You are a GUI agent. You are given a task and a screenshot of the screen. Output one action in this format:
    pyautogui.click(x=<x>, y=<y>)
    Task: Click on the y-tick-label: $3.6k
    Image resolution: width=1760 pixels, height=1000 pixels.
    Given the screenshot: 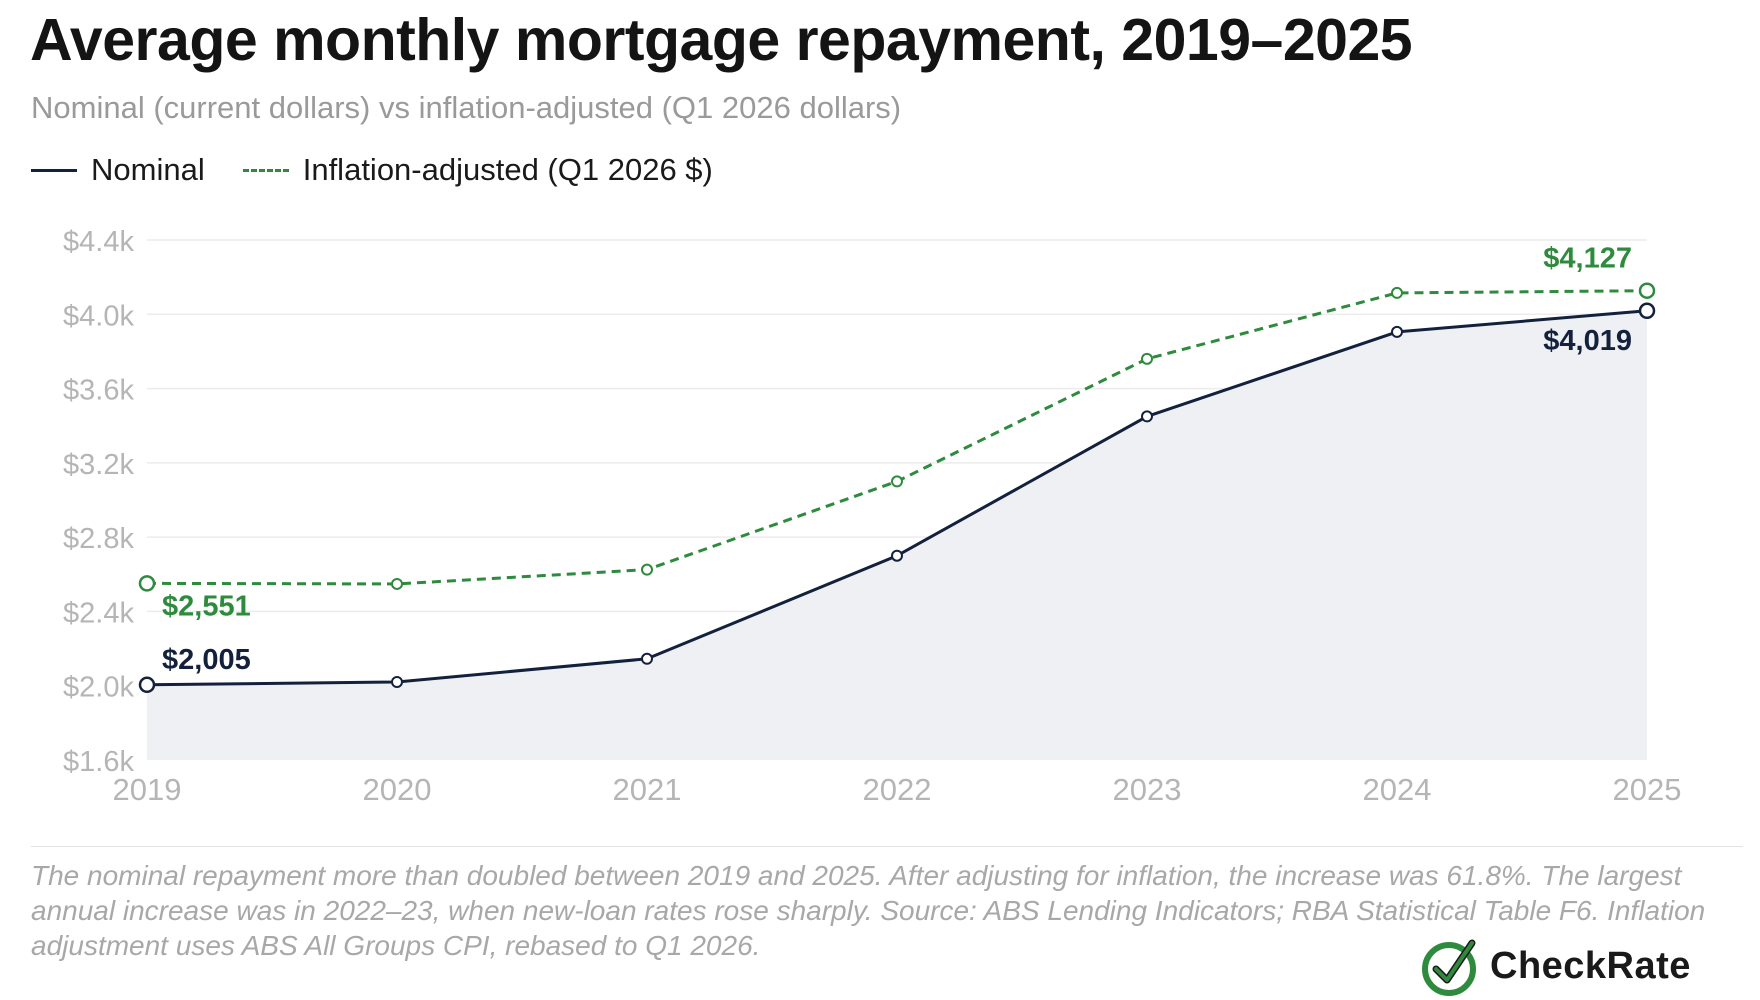 What is the action you would take?
    pyautogui.click(x=98, y=391)
    